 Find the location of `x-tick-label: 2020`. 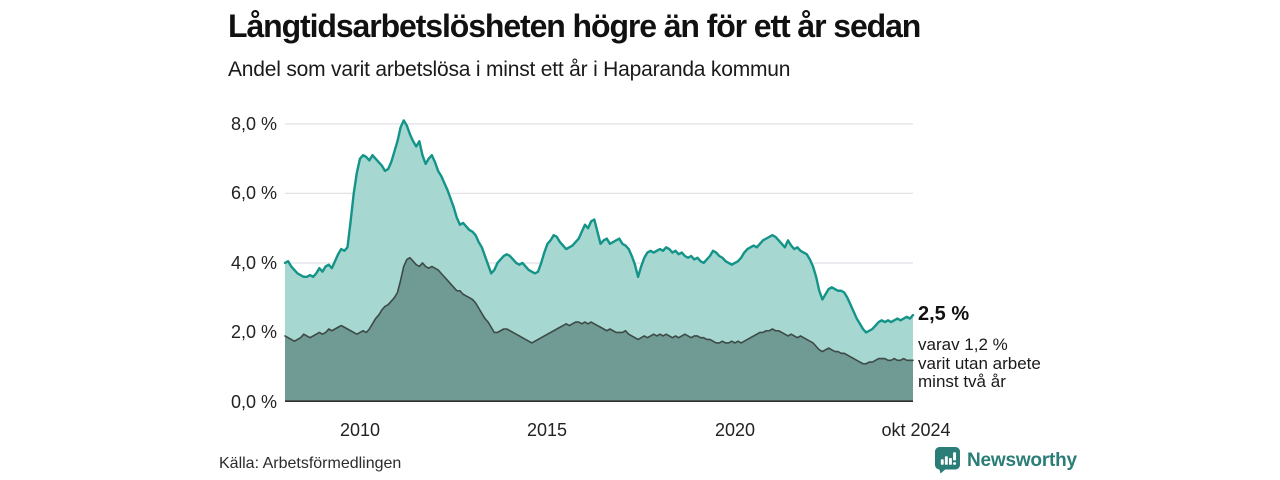

x-tick-label: 2020 is located at coordinates (735, 430).